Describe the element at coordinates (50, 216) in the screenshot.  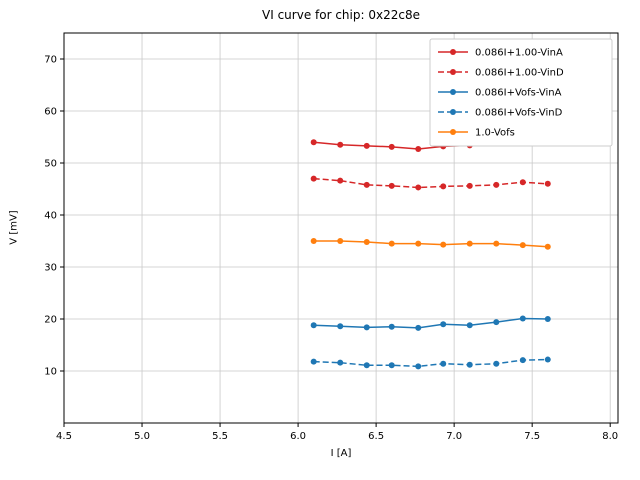
I see `y-tick-label: 40` at that location.